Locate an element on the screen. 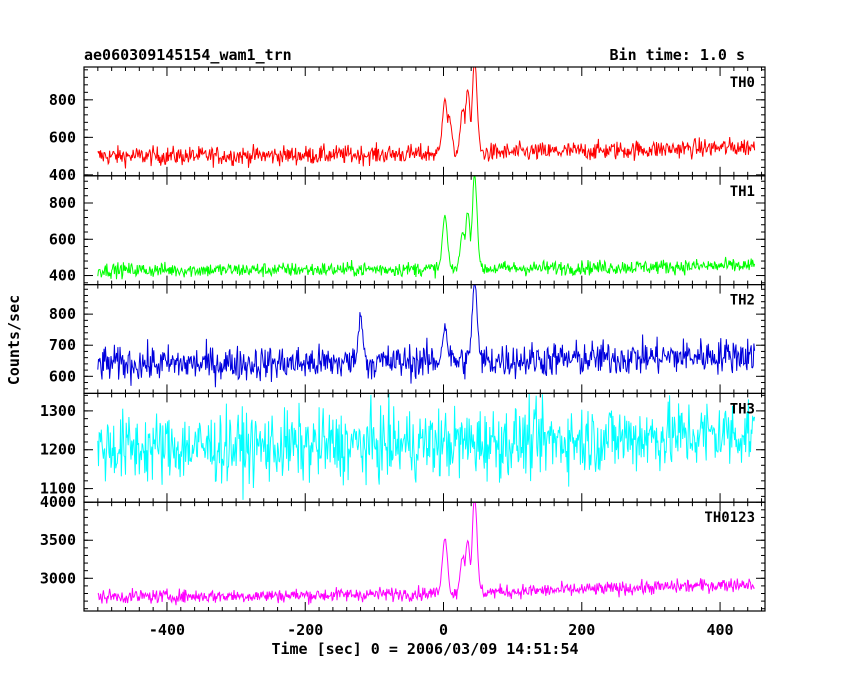 This screenshot has height=680, width=850. series-line-th1 is located at coordinates (426, 227).